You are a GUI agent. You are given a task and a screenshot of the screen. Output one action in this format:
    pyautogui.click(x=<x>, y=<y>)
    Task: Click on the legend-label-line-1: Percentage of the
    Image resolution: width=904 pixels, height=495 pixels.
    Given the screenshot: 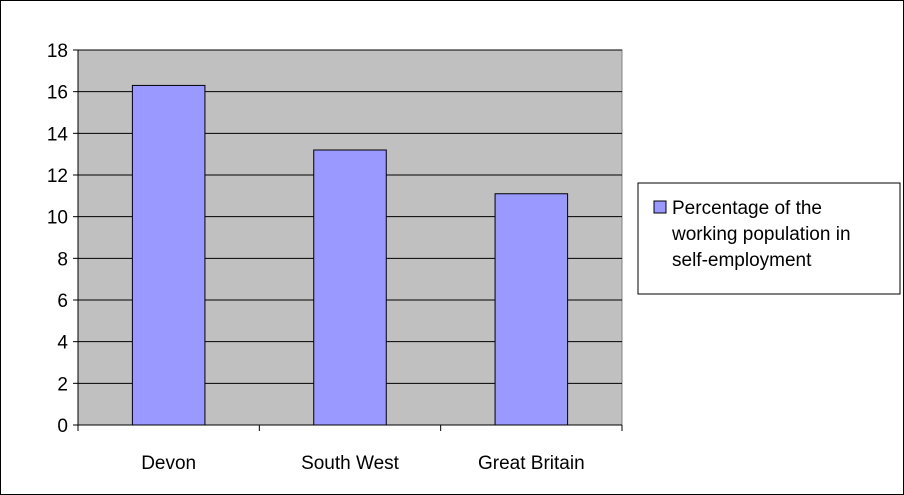 What is the action you would take?
    pyautogui.click(x=747, y=208)
    